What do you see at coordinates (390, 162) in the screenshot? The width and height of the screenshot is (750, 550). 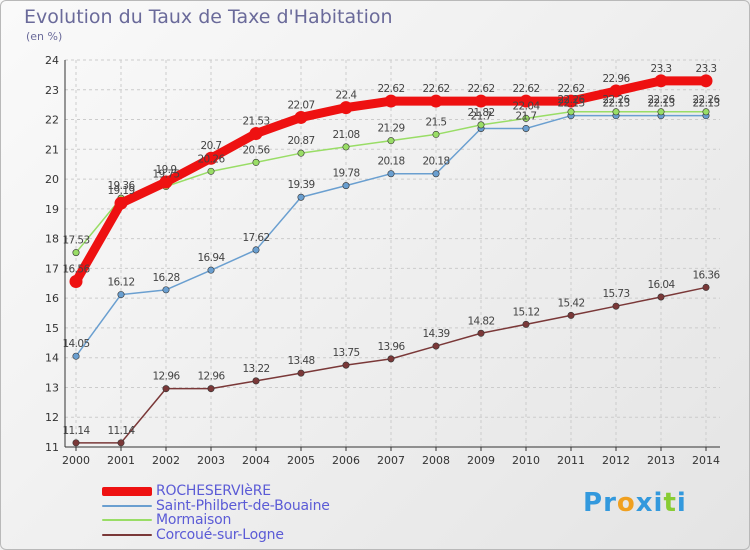 I see `data-label-saint_philbert: 20.18` at bounding box center [390, 162].